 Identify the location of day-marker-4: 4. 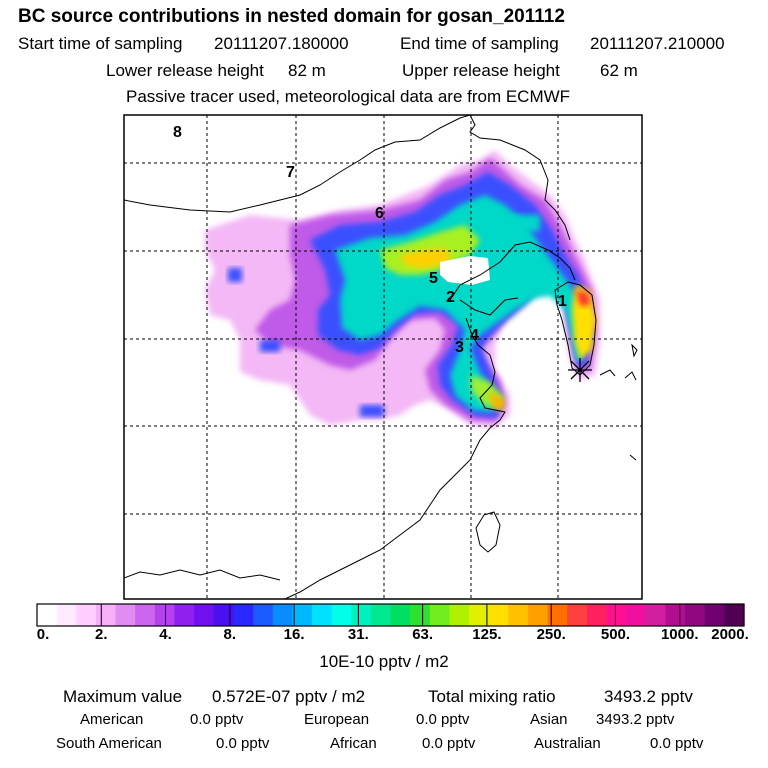
(474, 335).